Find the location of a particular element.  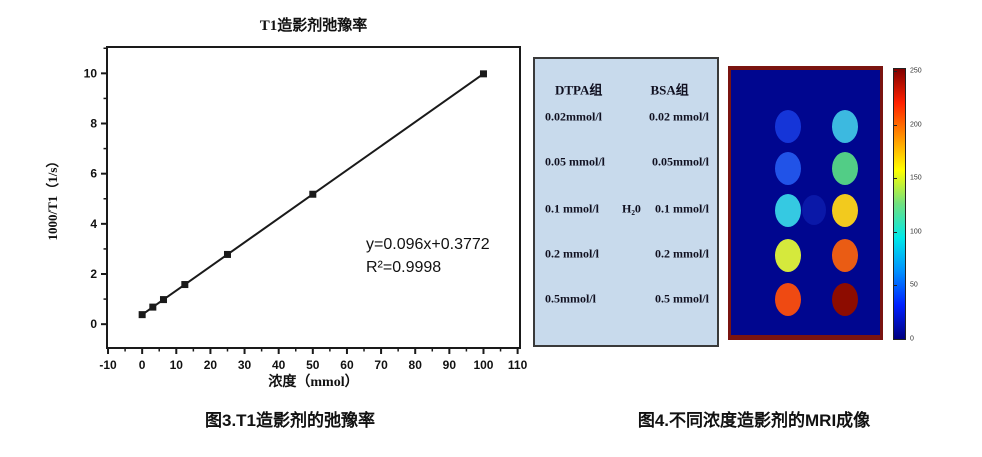

table-header-bsa: BSA组 is located at coordinates (669, 90).